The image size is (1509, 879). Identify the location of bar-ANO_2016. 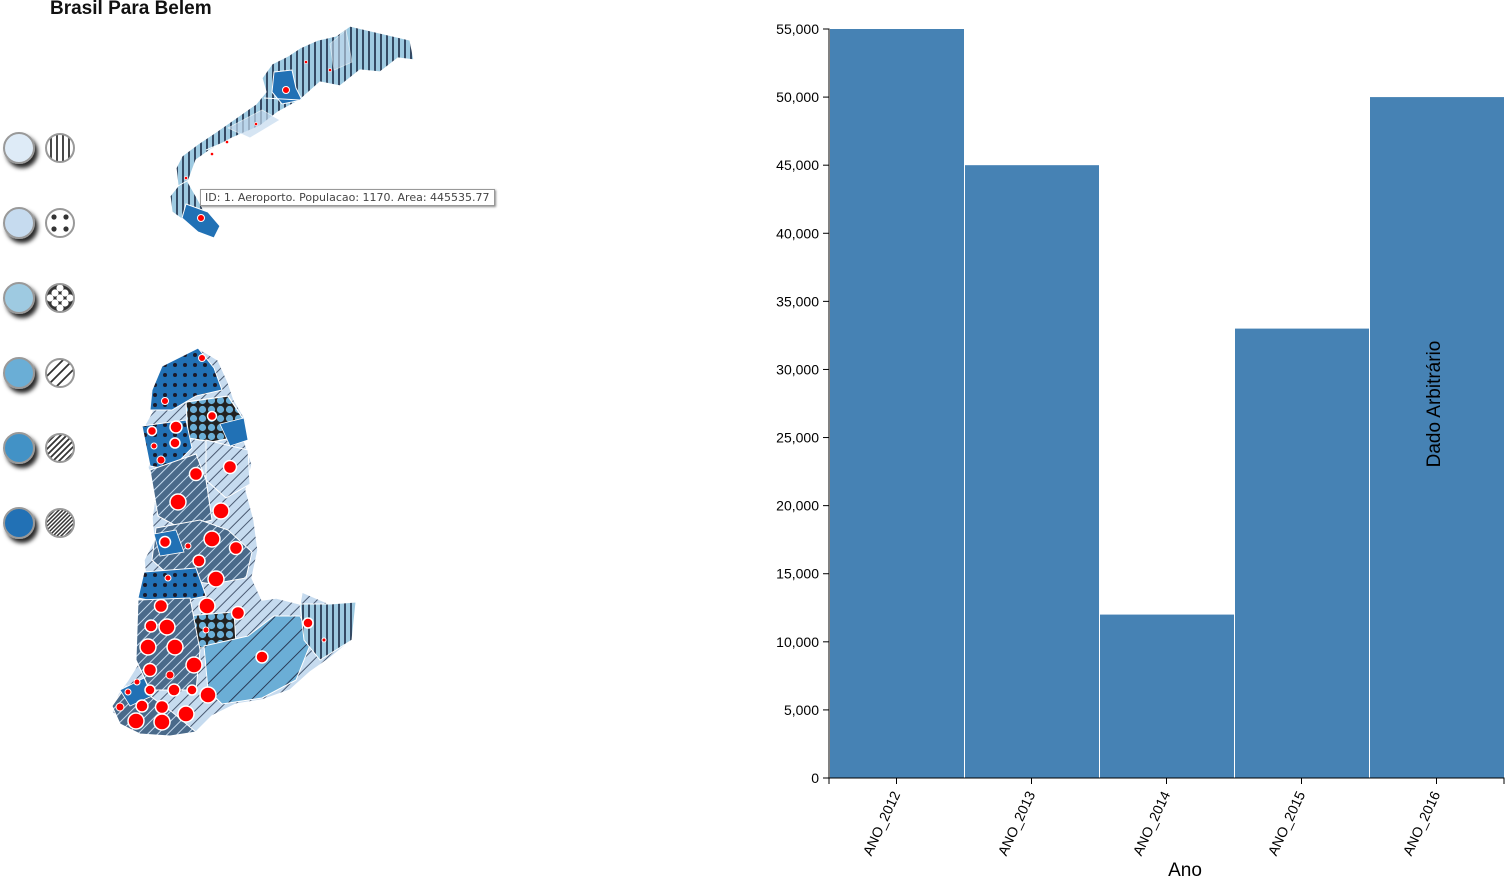
(1437, 437).